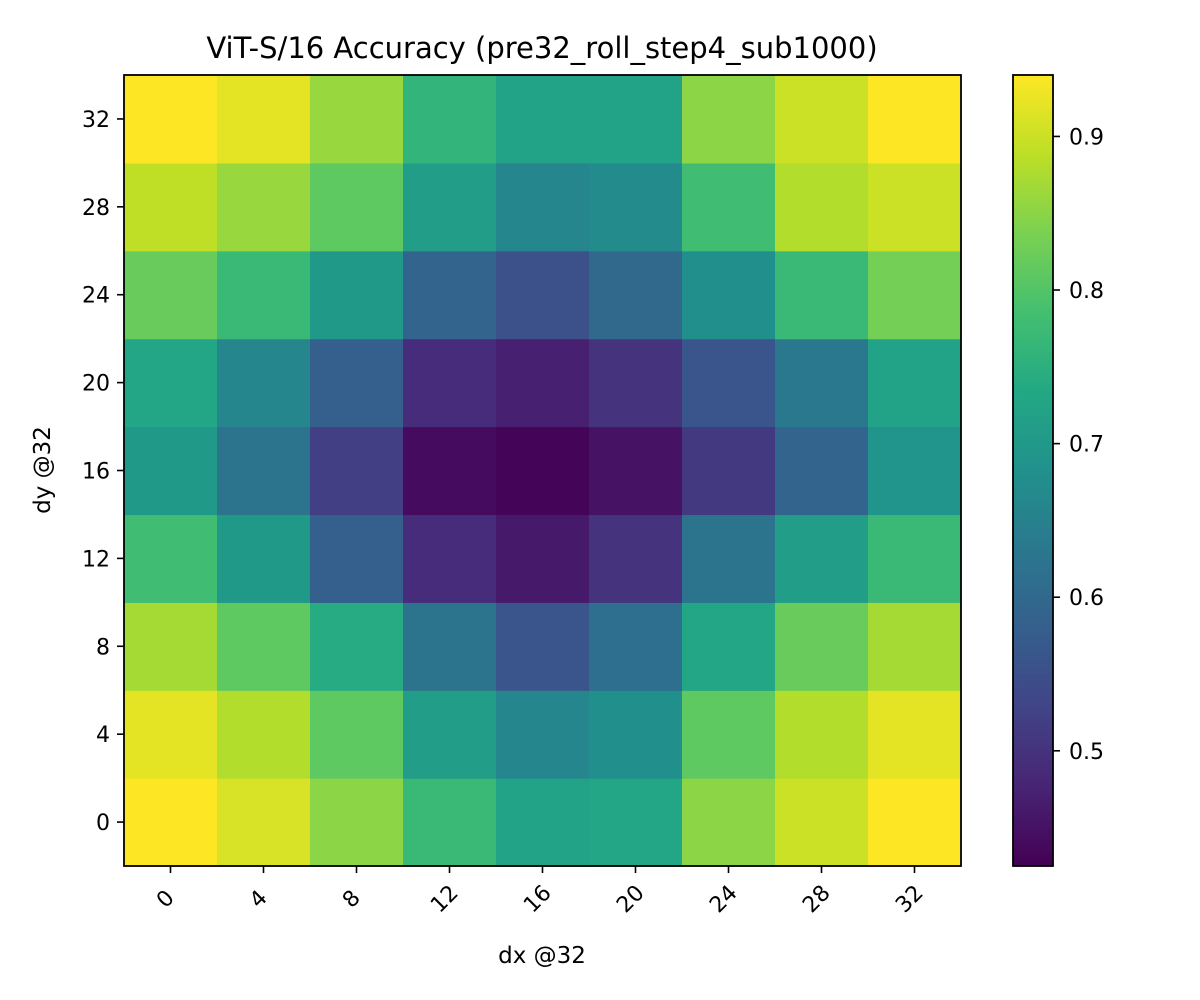 This screenshot has height=1000, width=1200. I want to click on x-tick-label: 8, so click(352, 900).